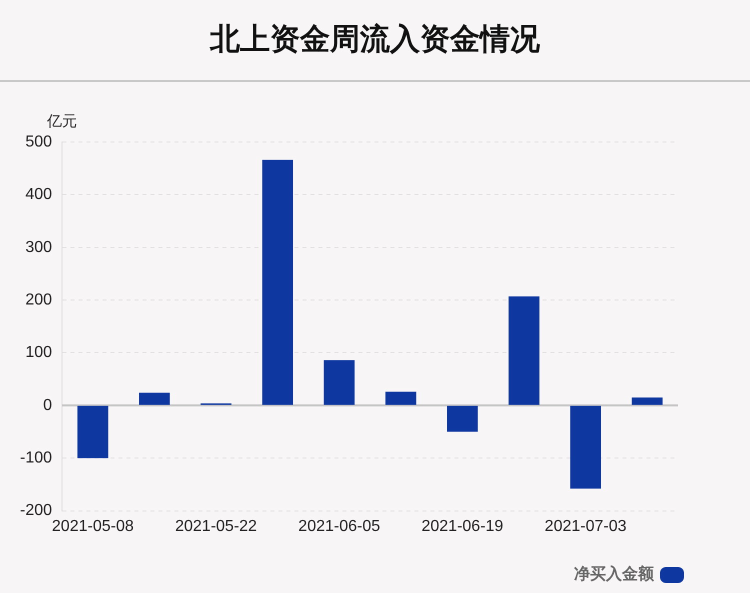 Image resolution: width=750 pixels, height=593 pixels. Describe the element at coordinates (614, 574) in the screenshot. I see `legend-label: 净买入金额` at that location.